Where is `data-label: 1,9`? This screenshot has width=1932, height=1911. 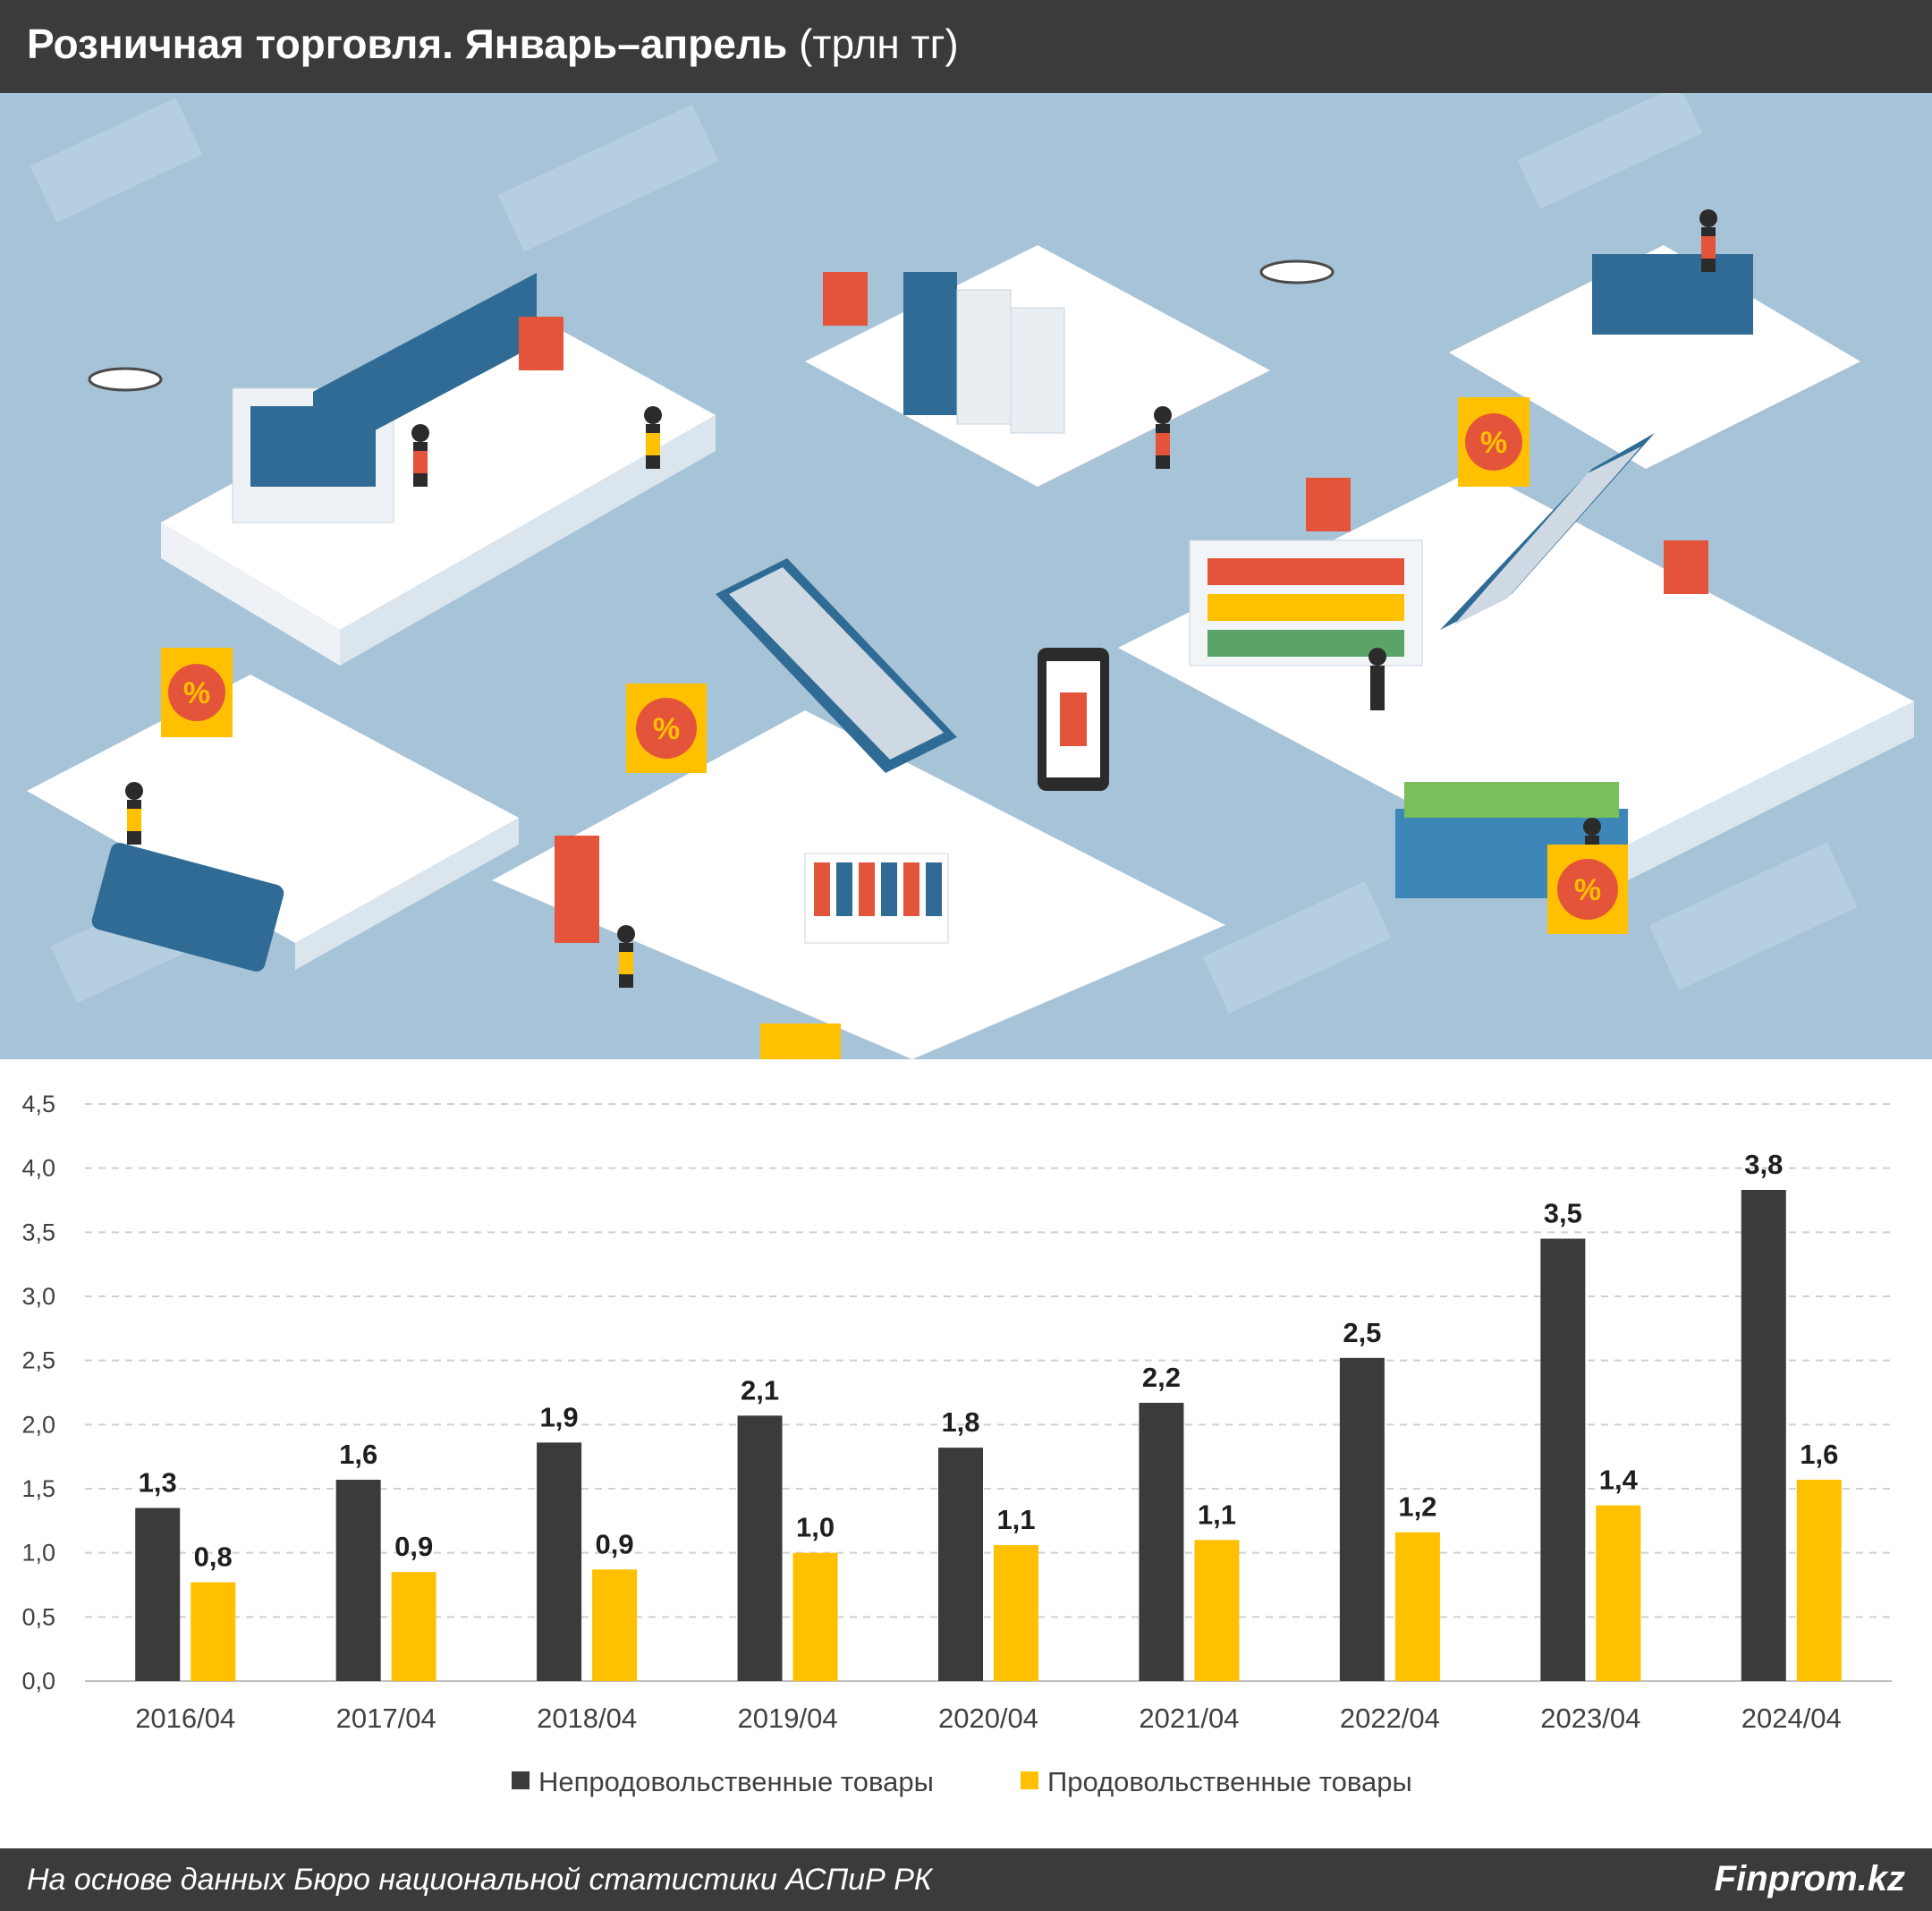
data-label: 1,9 is located at coordinates (559, 1416).